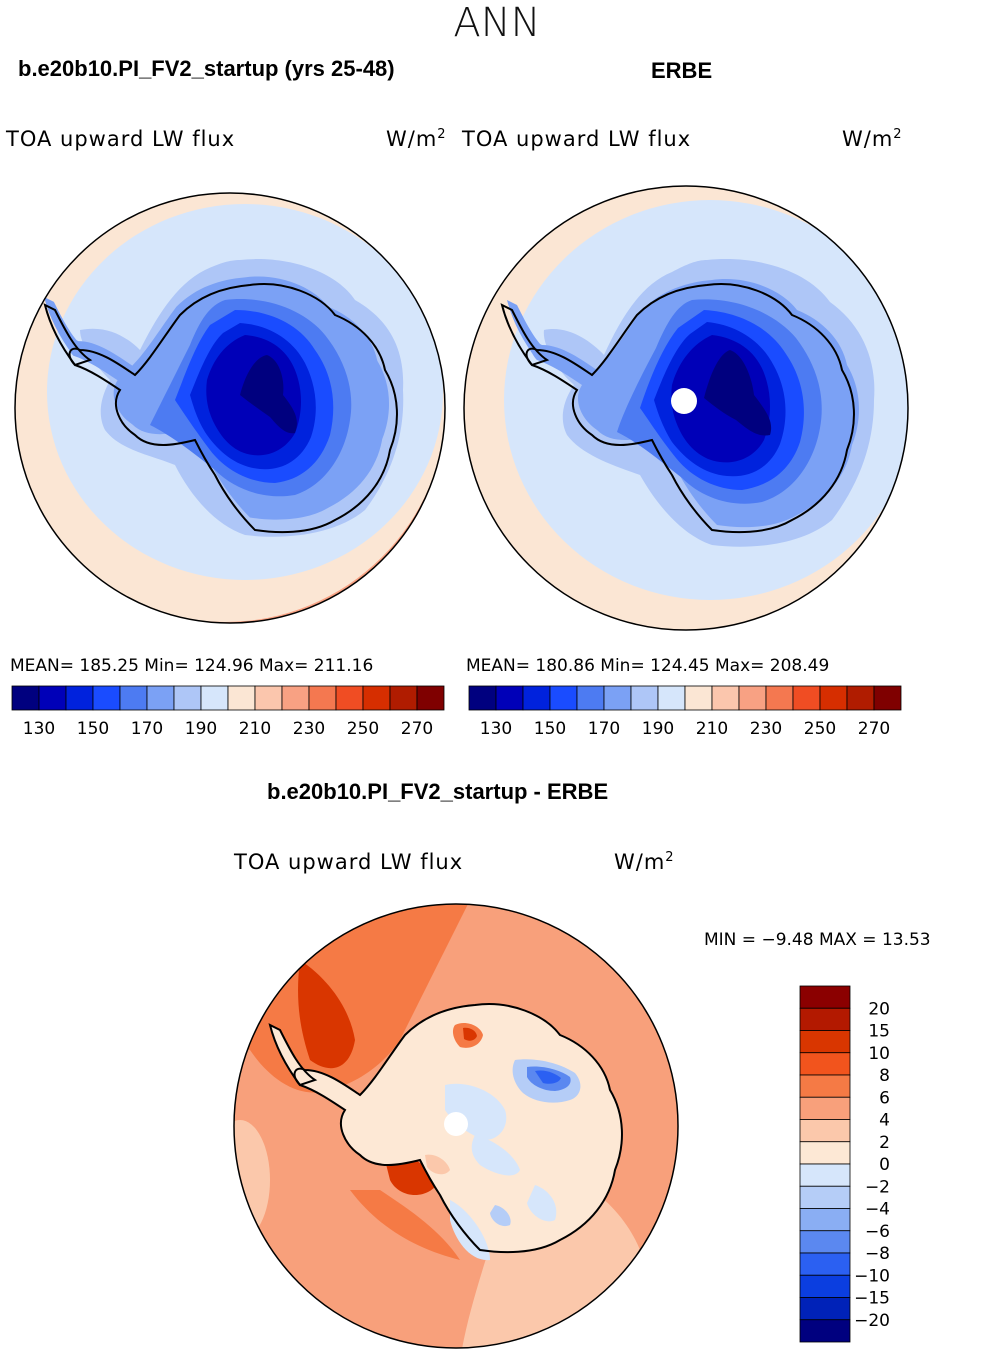 Image resolution: width=994 pixels, height=1353 pixels. Describe the element at coordinates (201, 729) in the screenshot. I see `left-colorbar-tick-label: 190` at that location.